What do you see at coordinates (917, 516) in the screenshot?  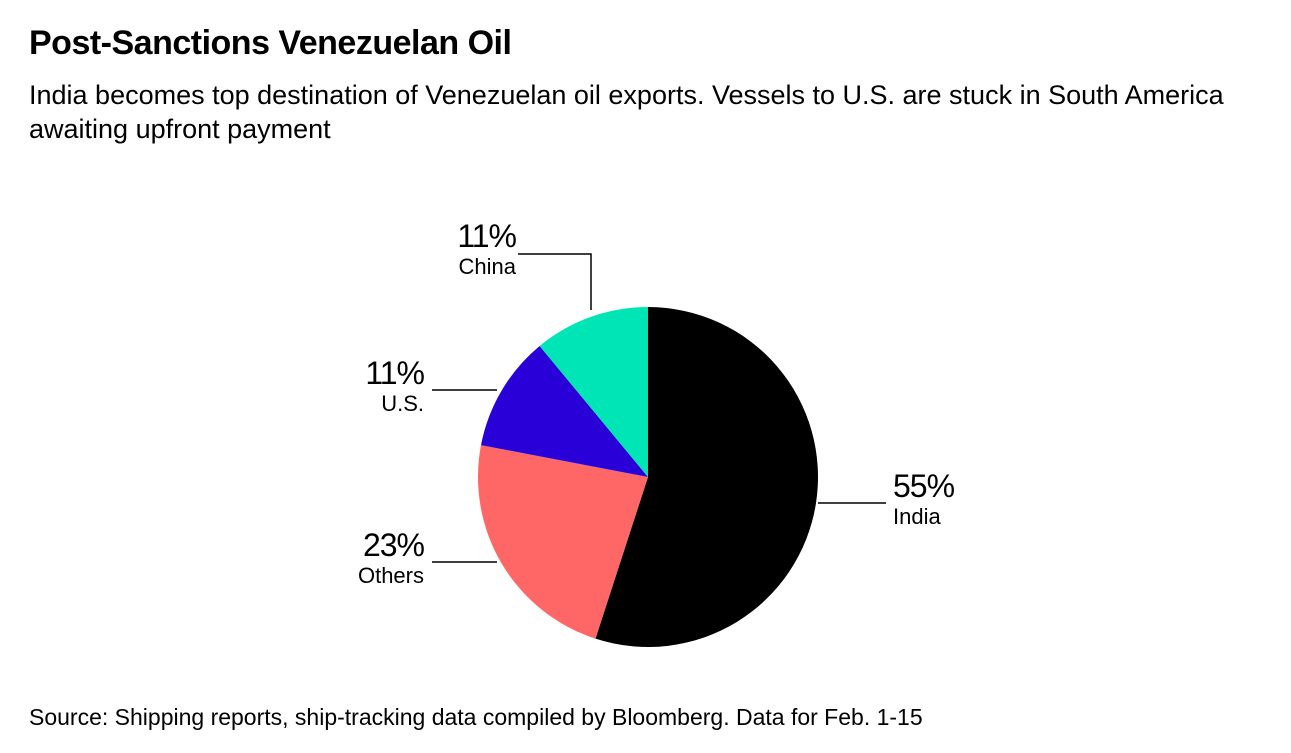 I see `data-label-category: India` at bounding box center [917, 516].